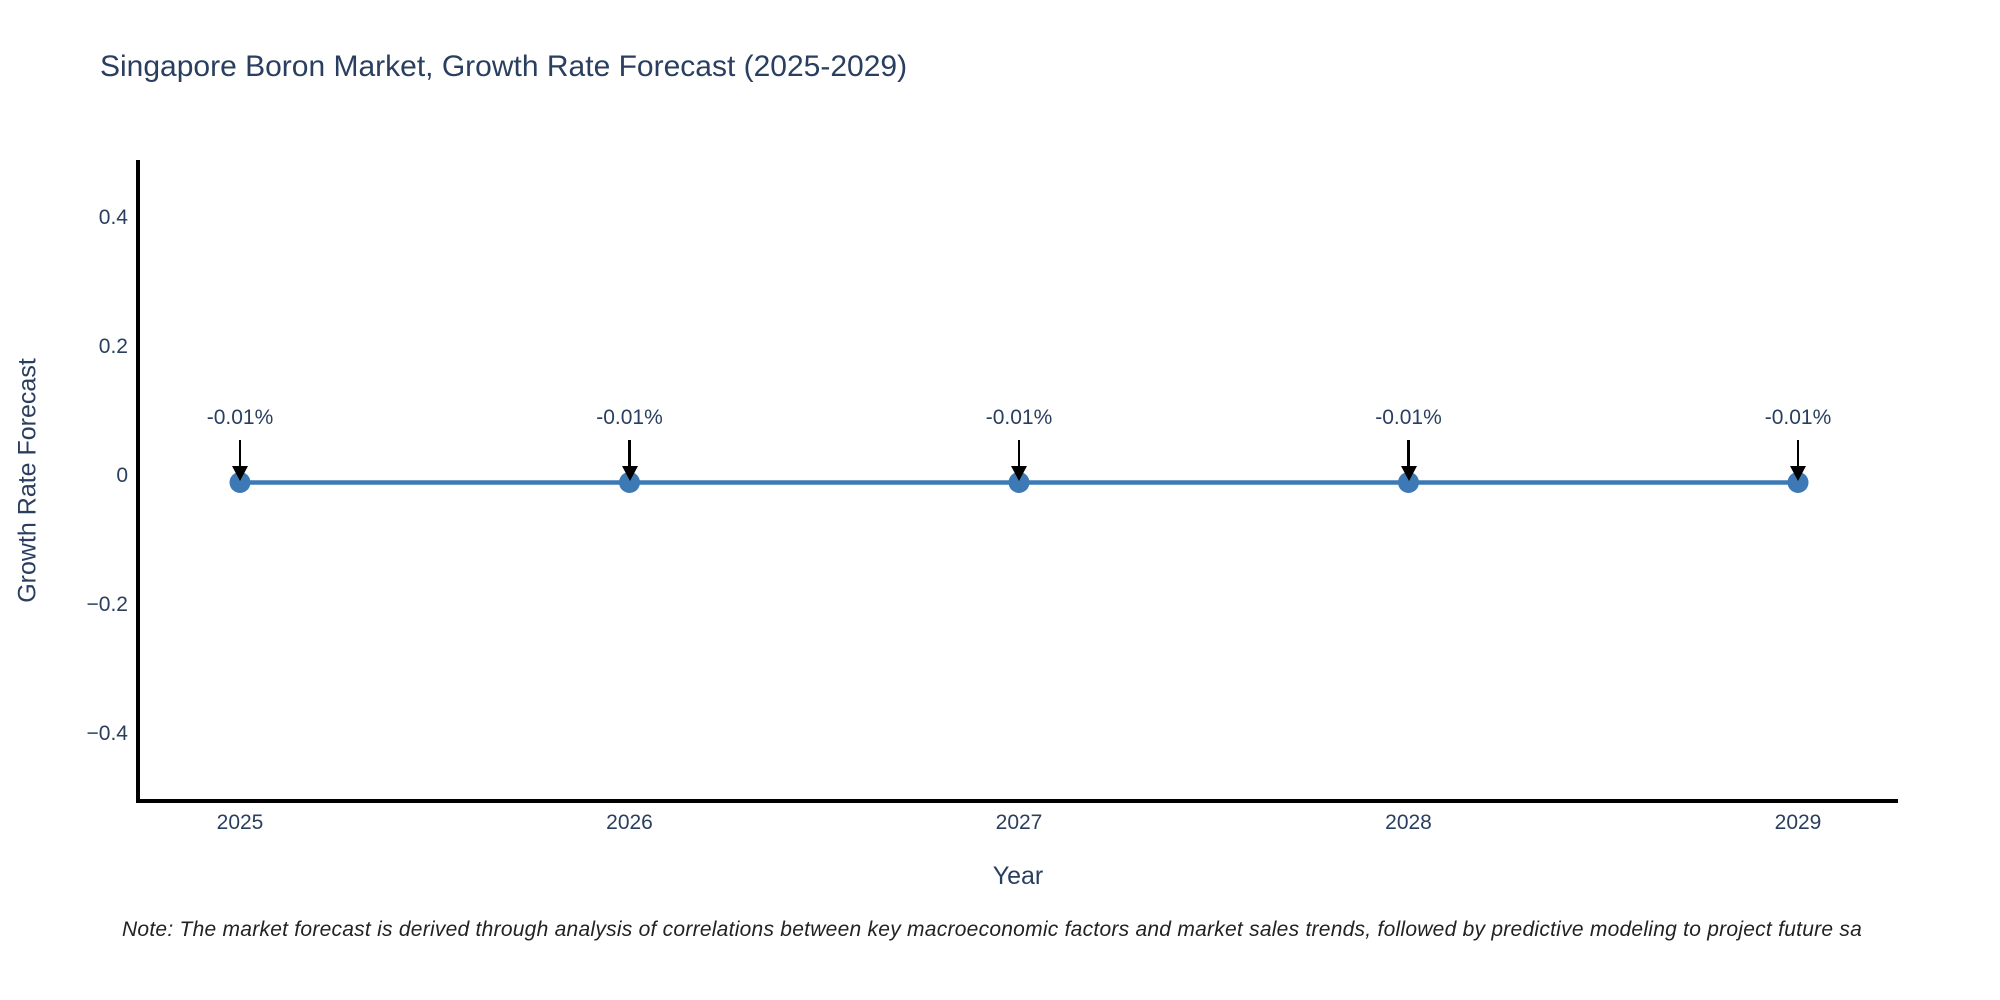  What do you see at coordinates (1798, 822) in the screenshot?
I see `x-tick-label: 2029` at bounding box center [1798, 822].